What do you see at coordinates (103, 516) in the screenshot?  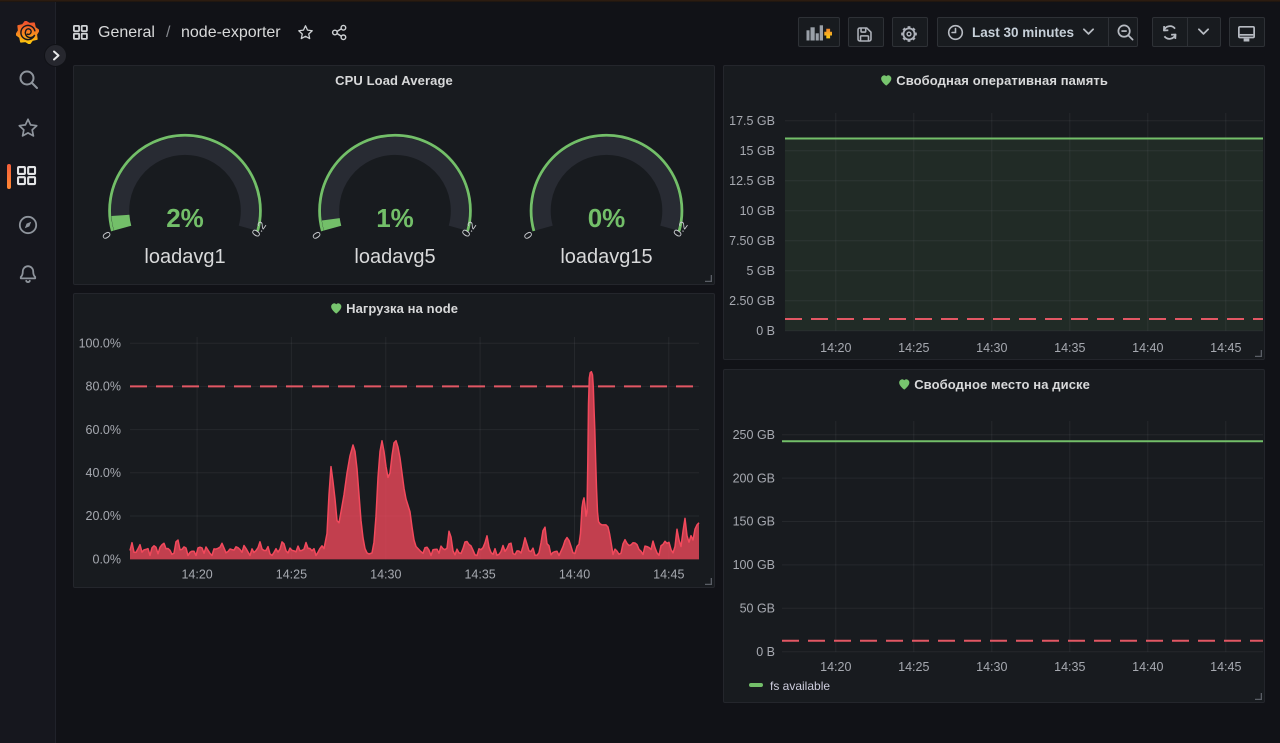 I see `svg-text: 20.0%` at bounding box center [103, 516].